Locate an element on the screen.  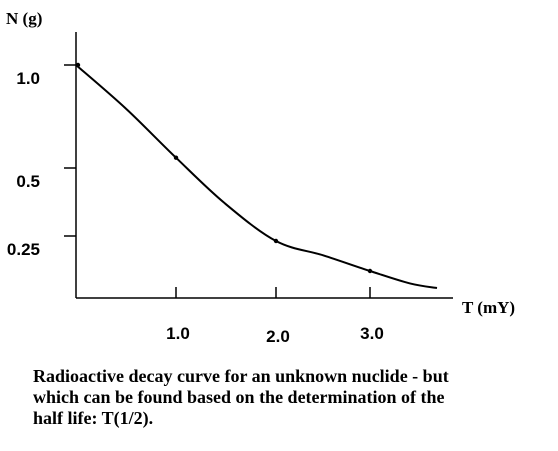
x-tick-label: 1.0 is located at coordinates (178, 333).